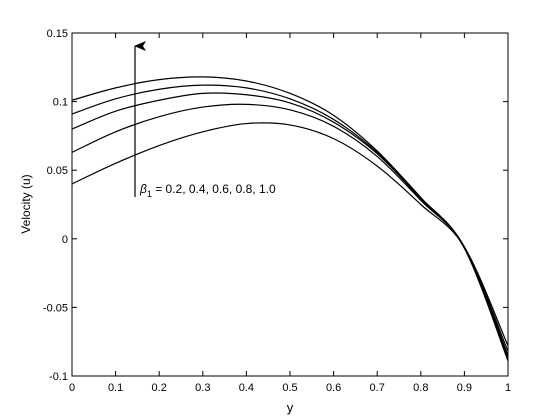 The width and height of the screenshot is (560, 420). Describe the element at coordinates (377, 388) in the screenshot. I see `x-tick-label: 0.7` at that location.